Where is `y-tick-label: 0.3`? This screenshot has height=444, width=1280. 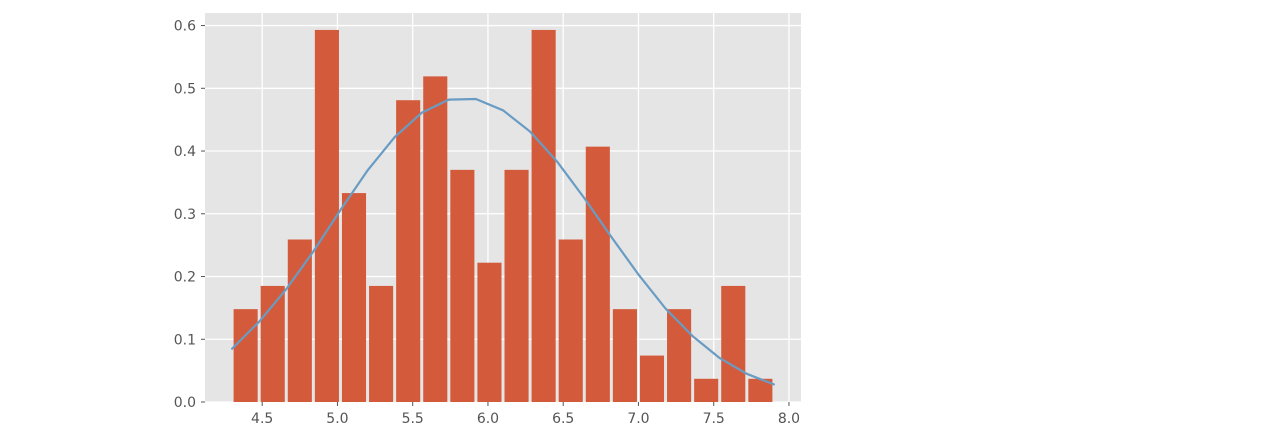
y-tick-label: 0.3 is located at coordinates (185, 215).